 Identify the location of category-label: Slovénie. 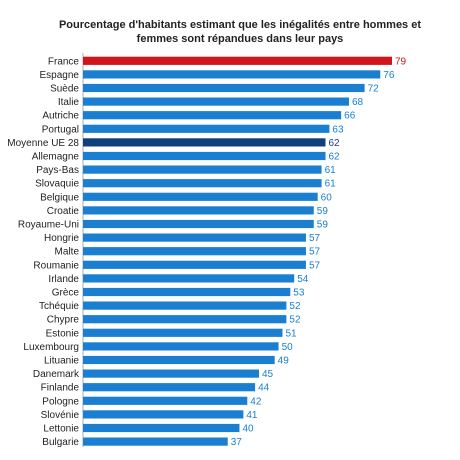
(60, 415).